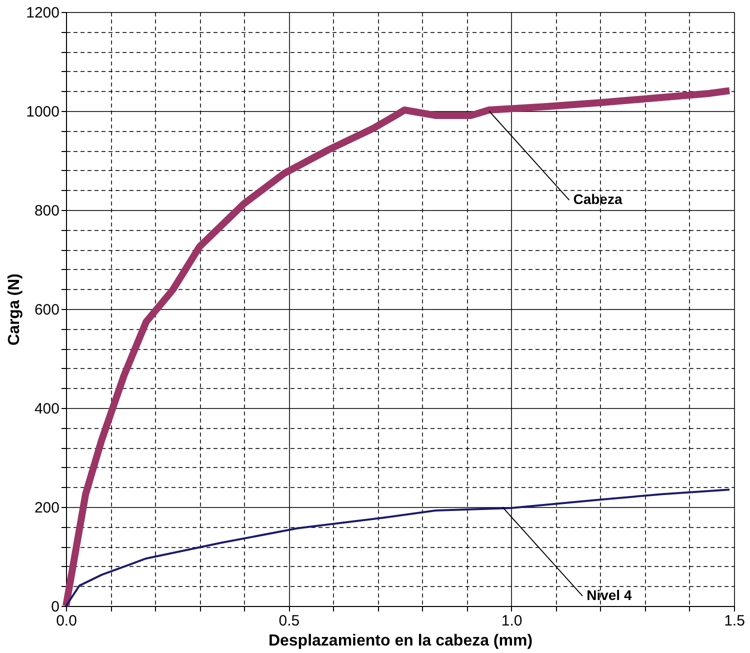  Describe the element at coordinates (43, 112) in the screenshot. I see `y-tick-label: 1000` at that location.